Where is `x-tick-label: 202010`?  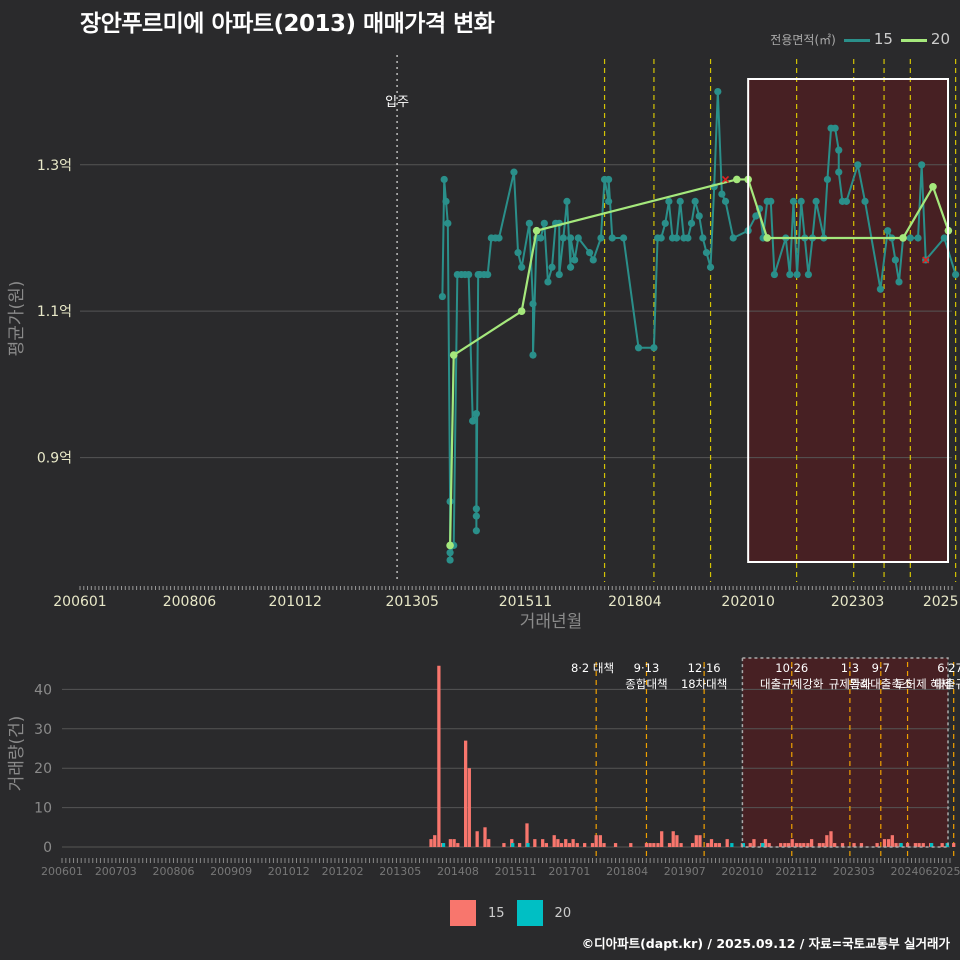
x-tick-label: 202010 is located at coordinates (742, 871).